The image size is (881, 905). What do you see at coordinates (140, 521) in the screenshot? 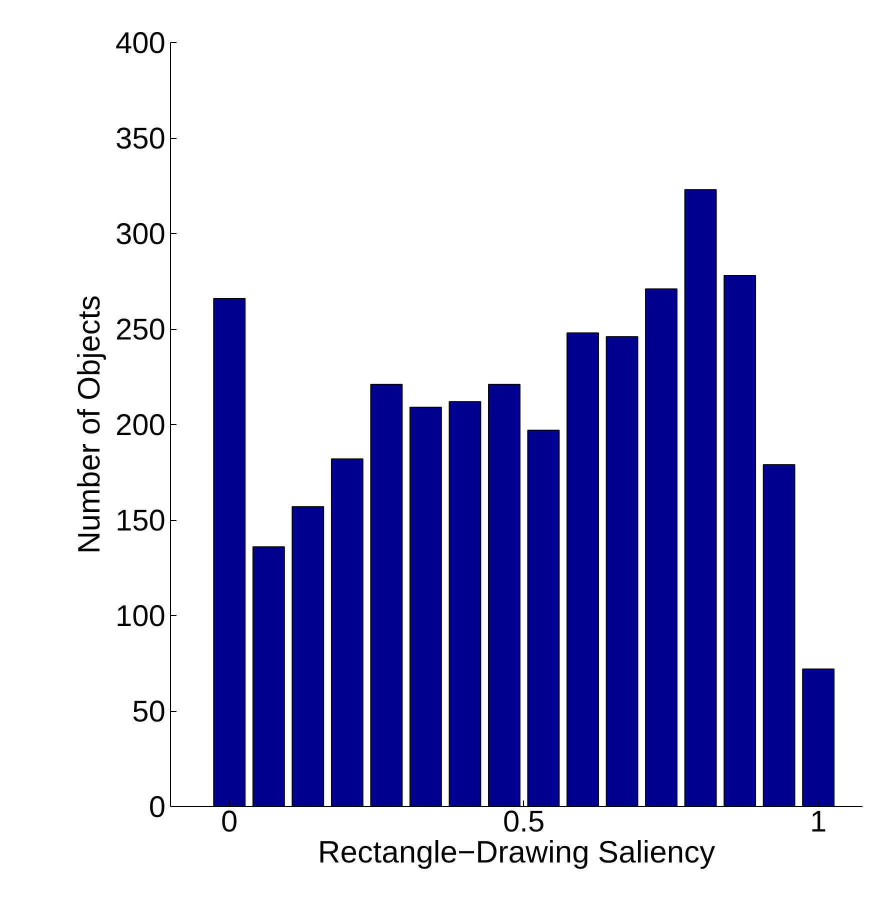
I see `y-tick-label: 150` at bounding box center [140, 521].